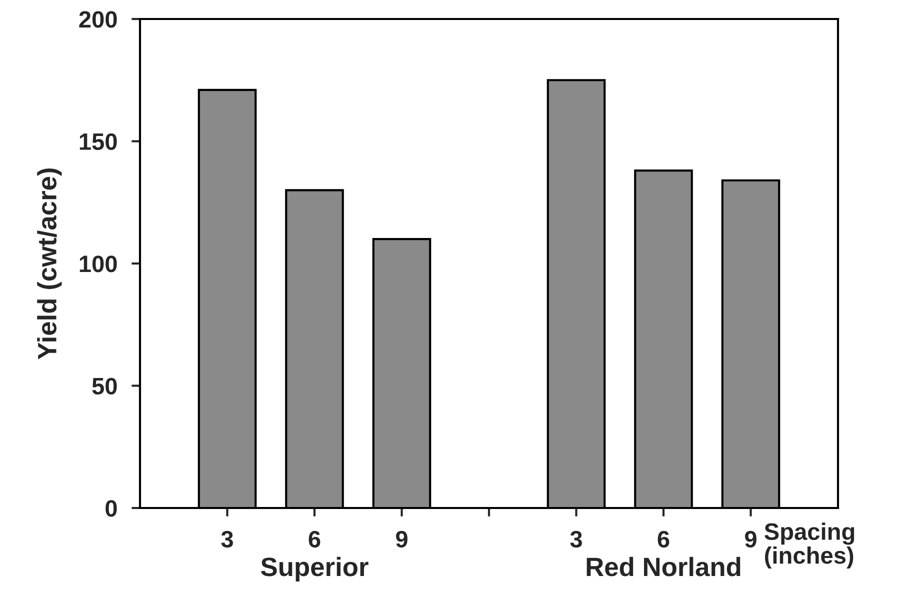  Describe the element at coordinates (104, 386) in the screenshot. I see `y-tick-label: 50` at that location.